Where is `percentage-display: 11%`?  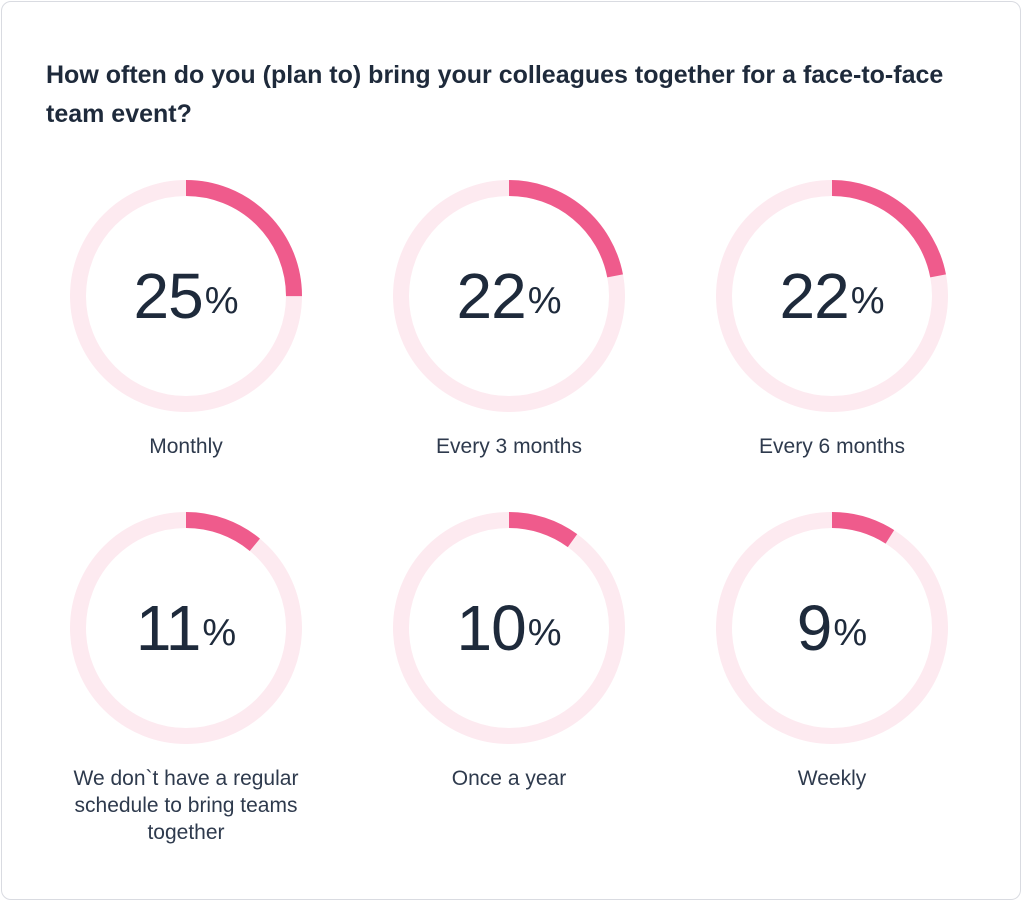 percentage-display: 11% is located at coordinates (186, 628).